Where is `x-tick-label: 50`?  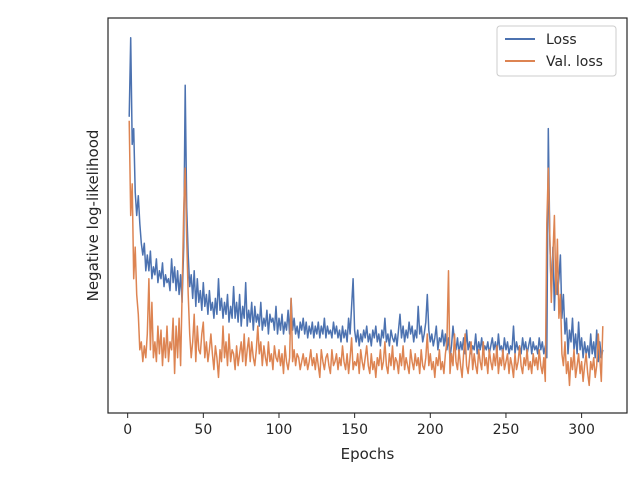 x-tick-label: 50 is located at coordinates (203, 430).